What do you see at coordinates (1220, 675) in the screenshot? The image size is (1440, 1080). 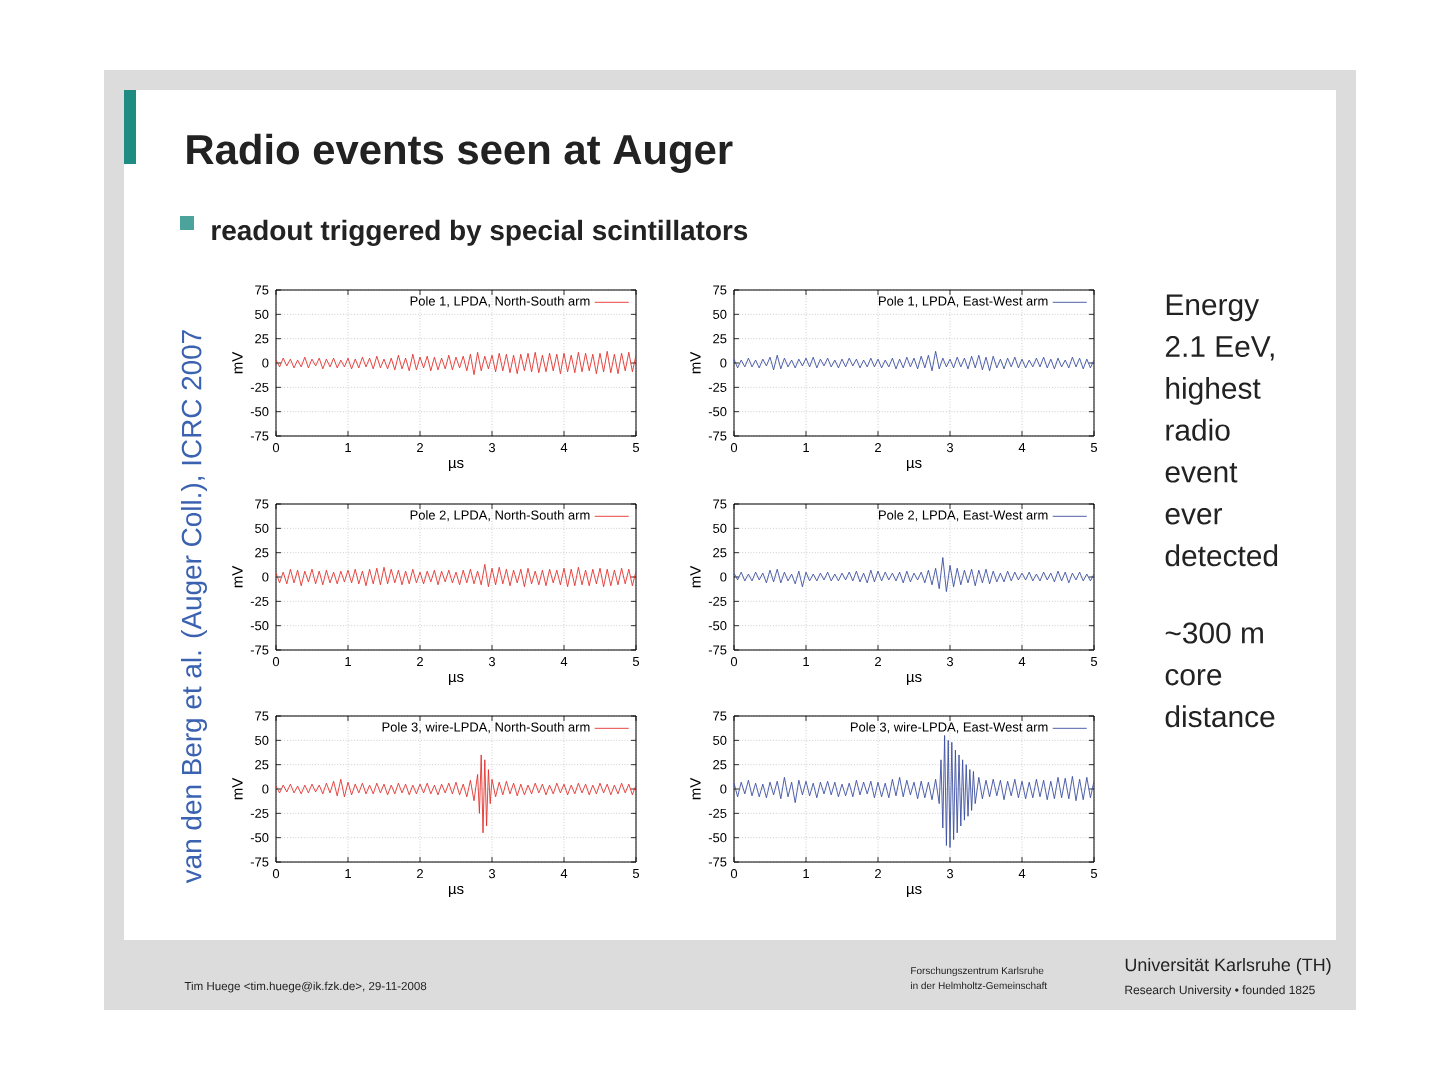 I see `text: ~300 m core distance` at bounding box center [1220, 675].